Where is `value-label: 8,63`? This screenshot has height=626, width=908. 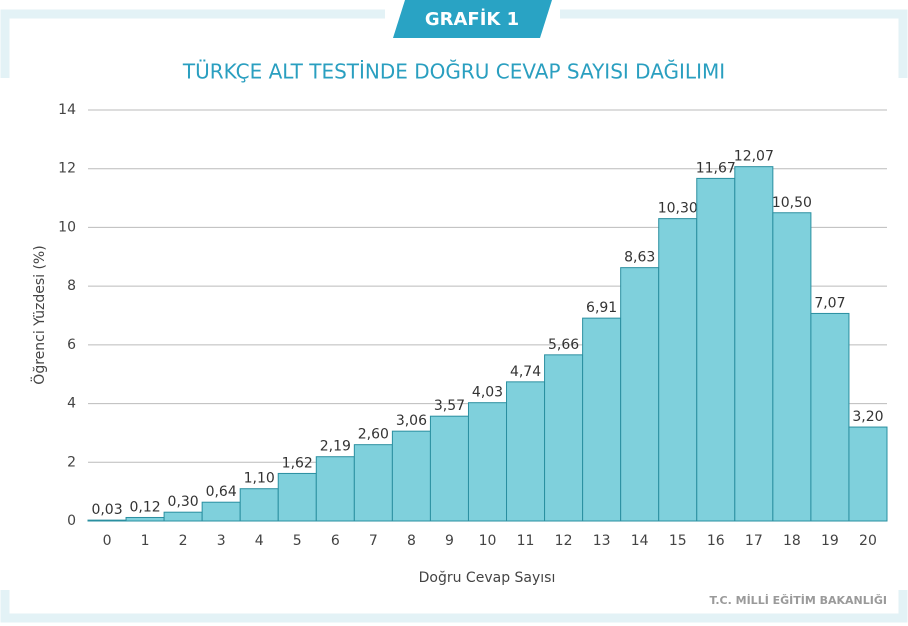
value-label: 8,63 is located at coordinates (639, 258).